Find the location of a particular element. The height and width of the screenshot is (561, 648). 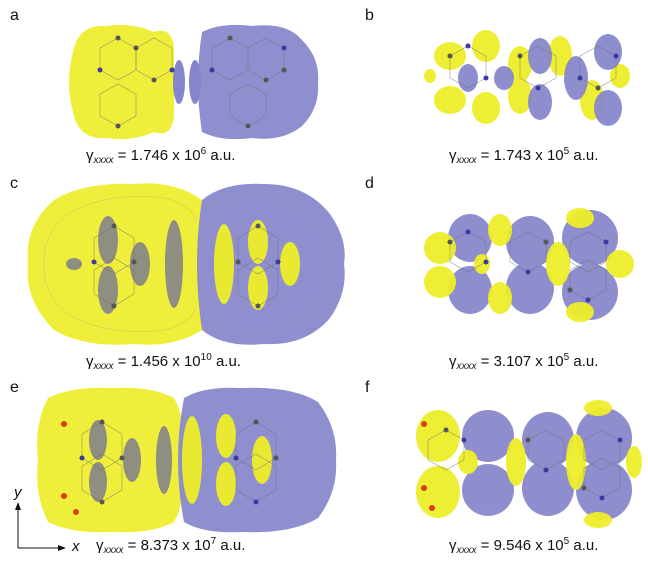

gamma-caption-f: γxxxx = 9.546 x 105 a.u. is located at coordinates (524, 546).